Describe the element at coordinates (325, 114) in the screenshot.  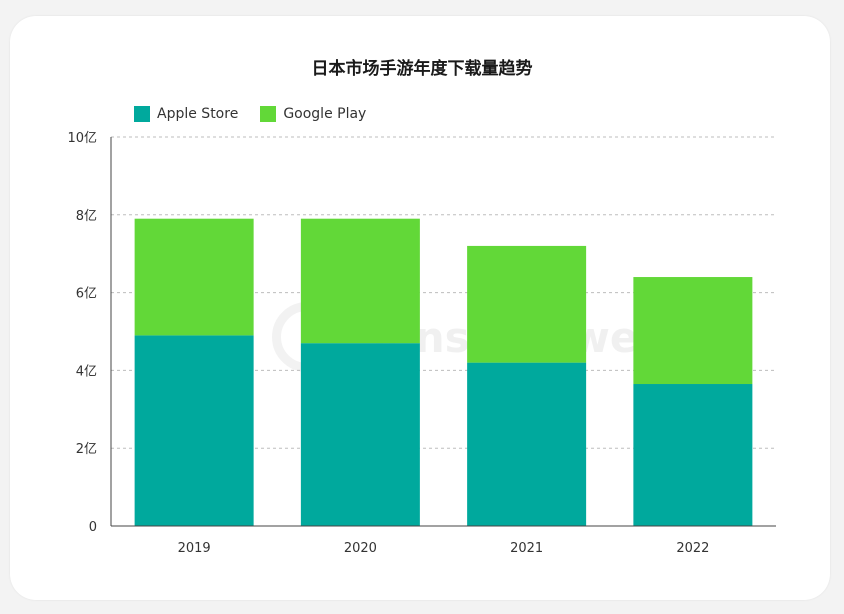
I see `legend-label-google-play: Google Play` at that location.